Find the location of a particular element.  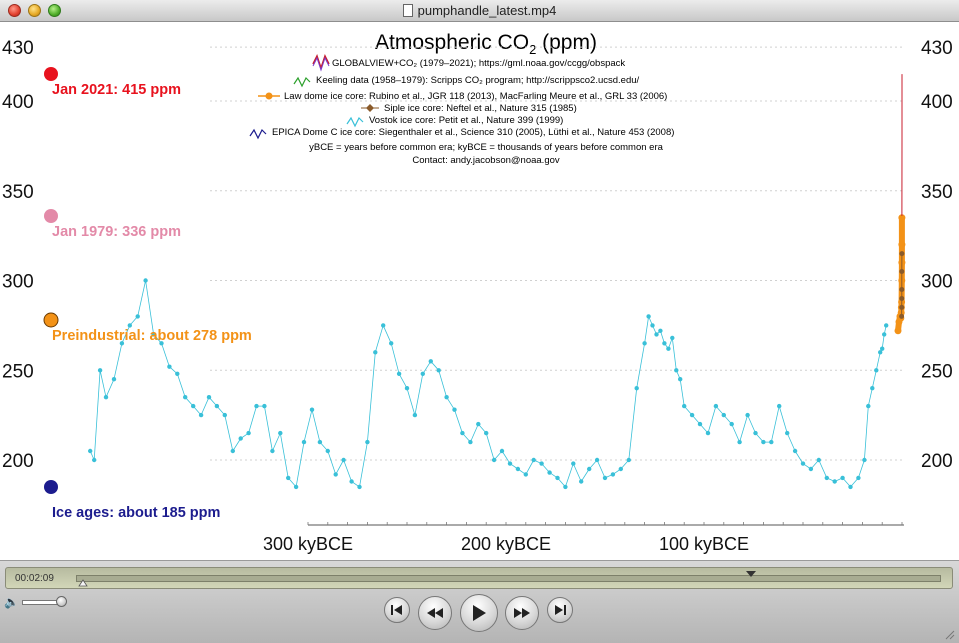

close-window-button is located at coordinates (14, 10).